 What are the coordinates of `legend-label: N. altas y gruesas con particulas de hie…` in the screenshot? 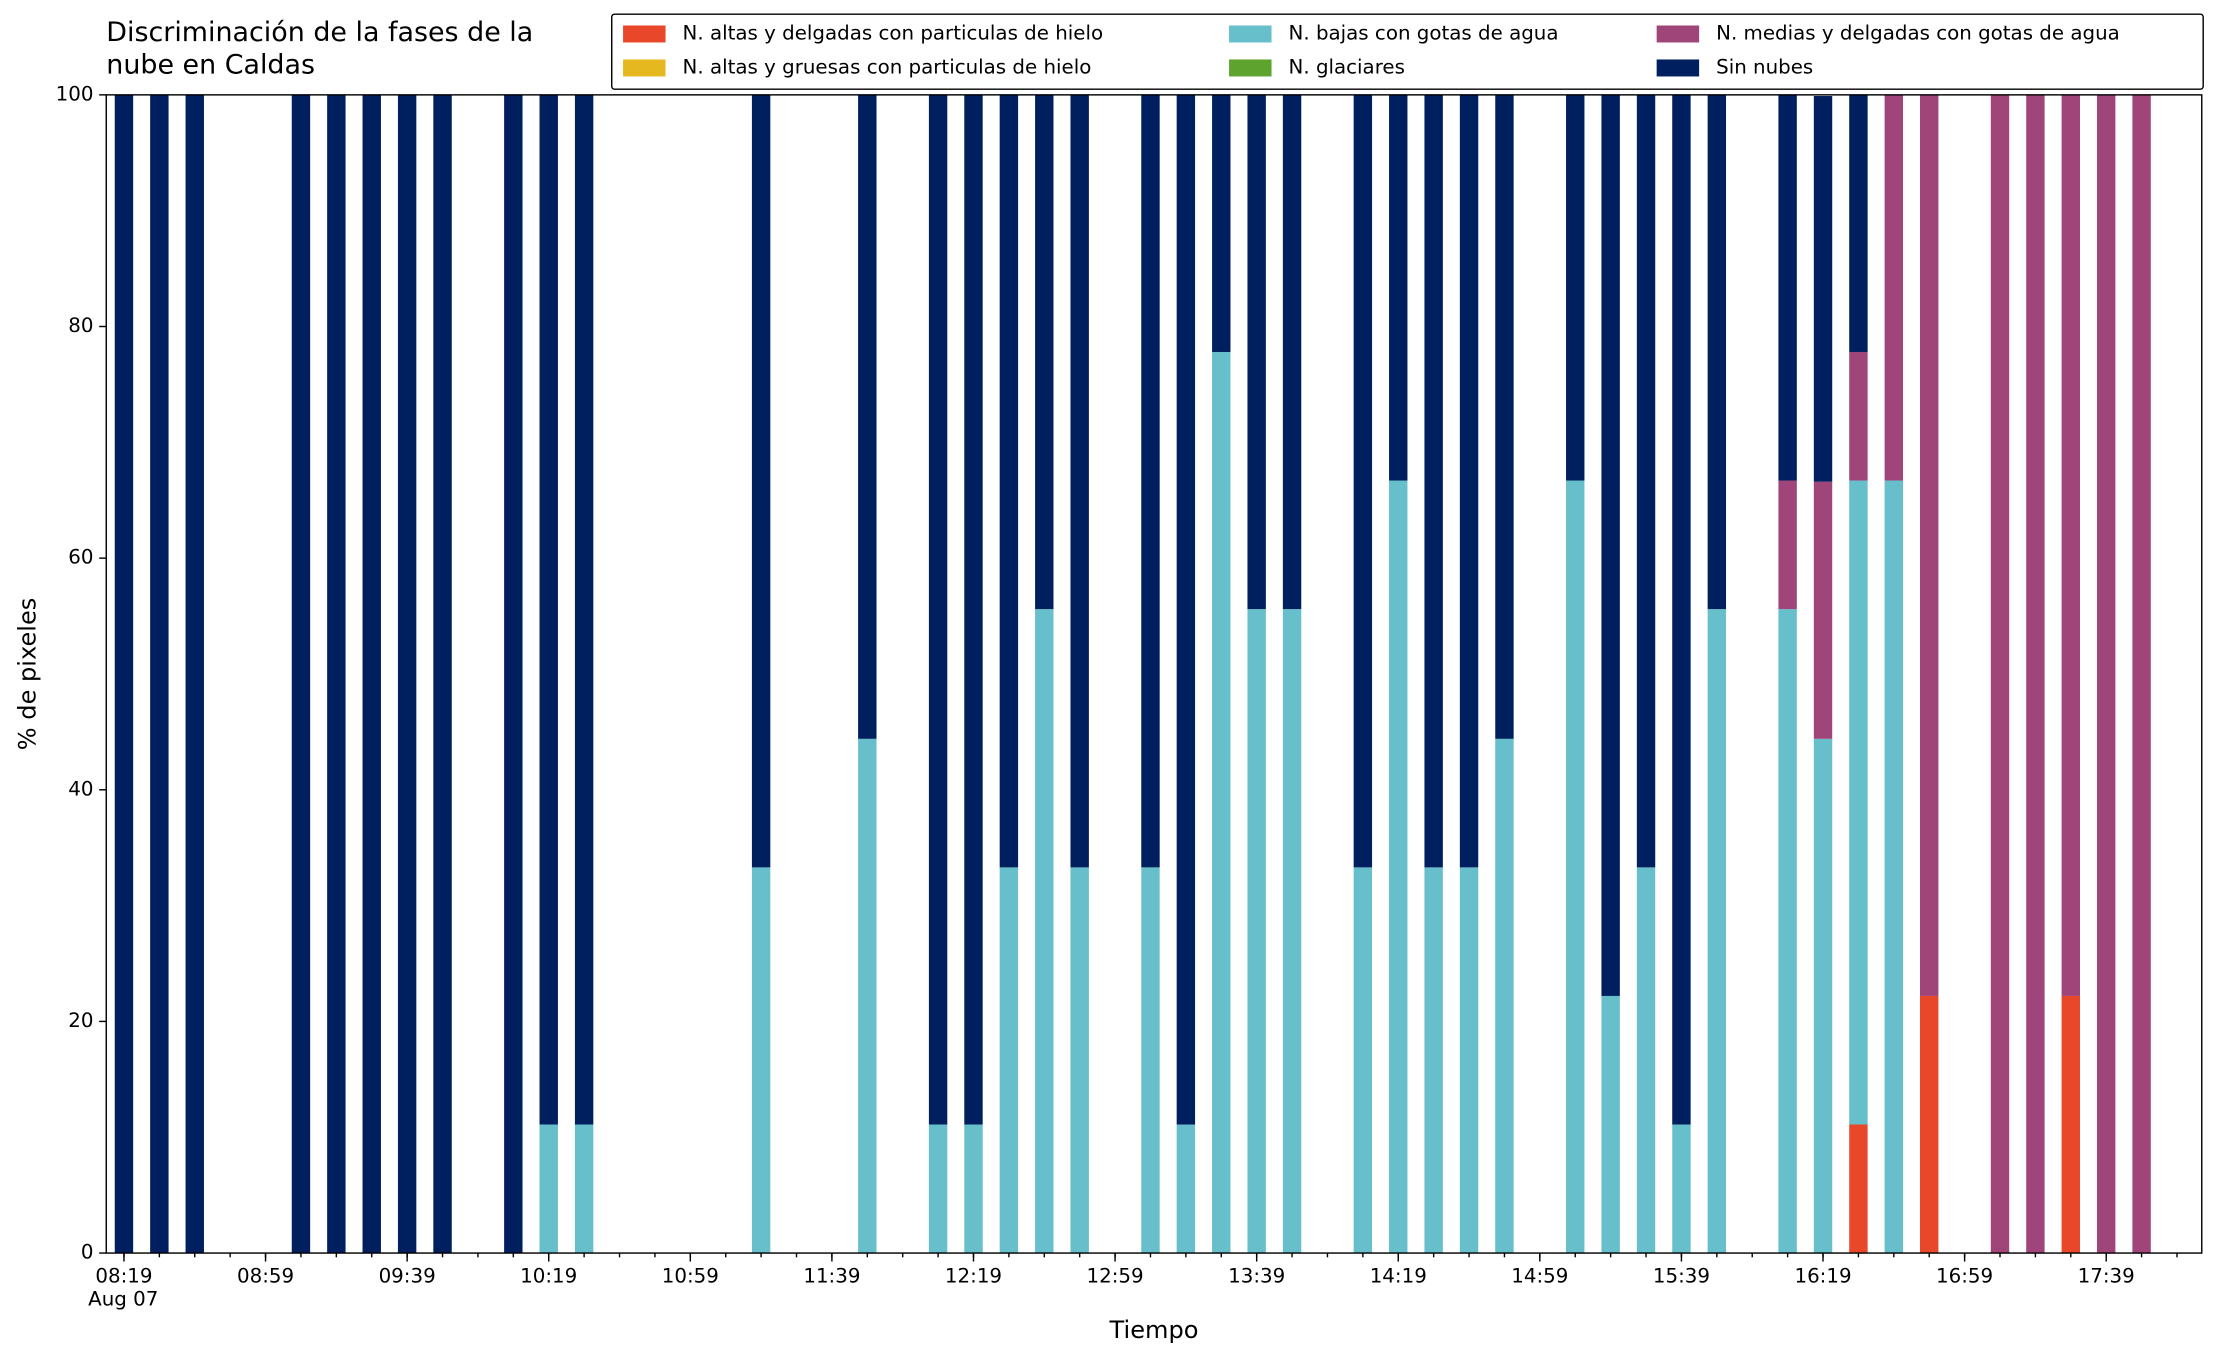 It's located at (887, 66).